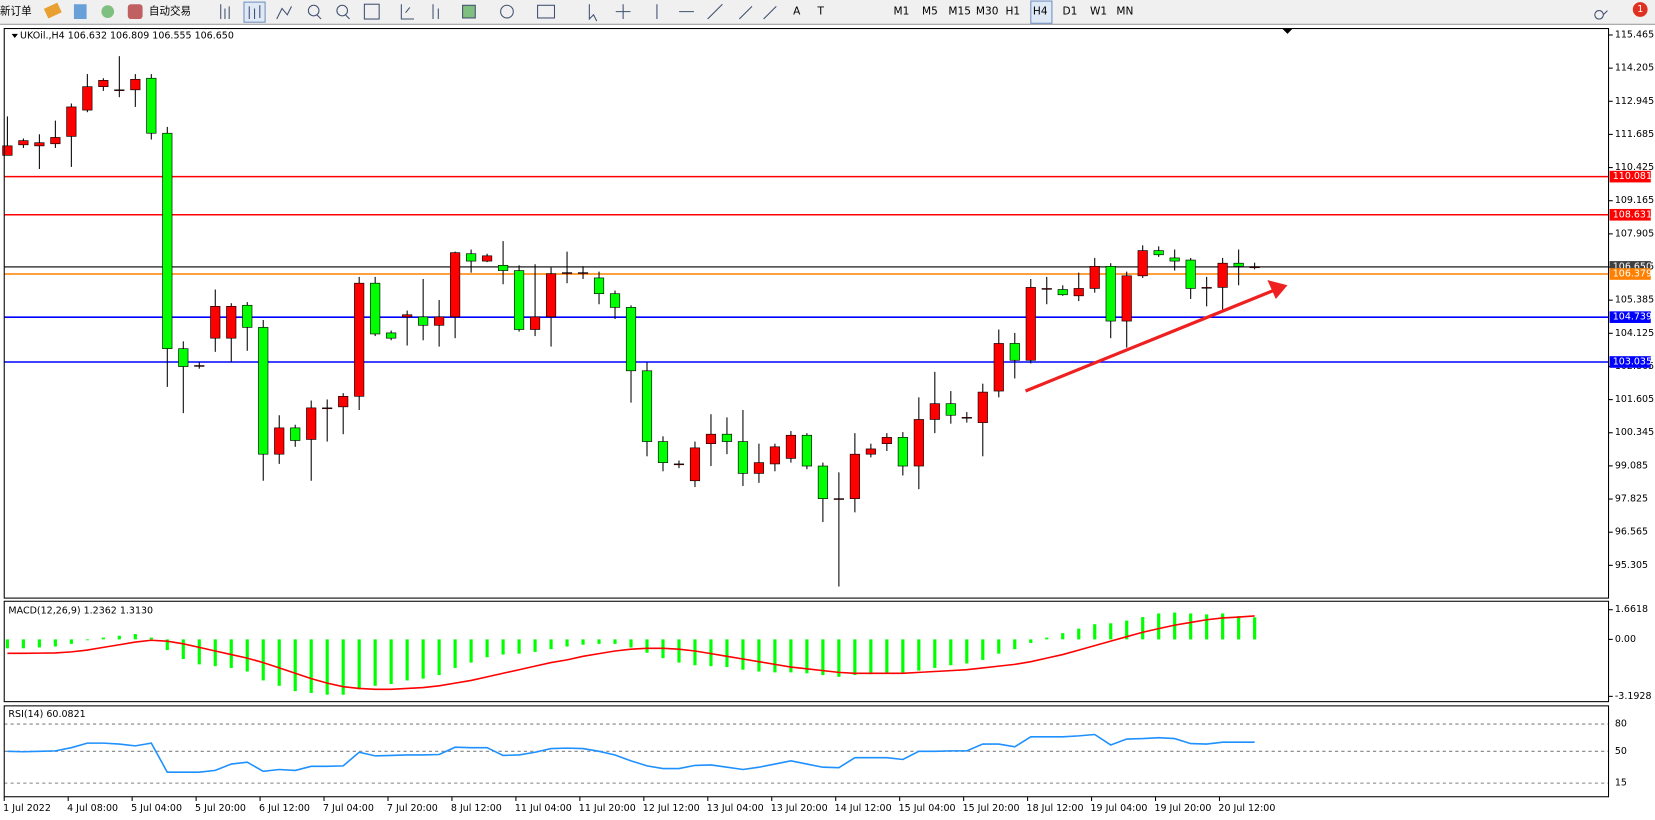 The height and width of the screenshot is (820, 1655). What do you see at coordinates (1621, 751) in the screenshot?
I see `y-tick-label: 50` at bounding box center [1621, 751].